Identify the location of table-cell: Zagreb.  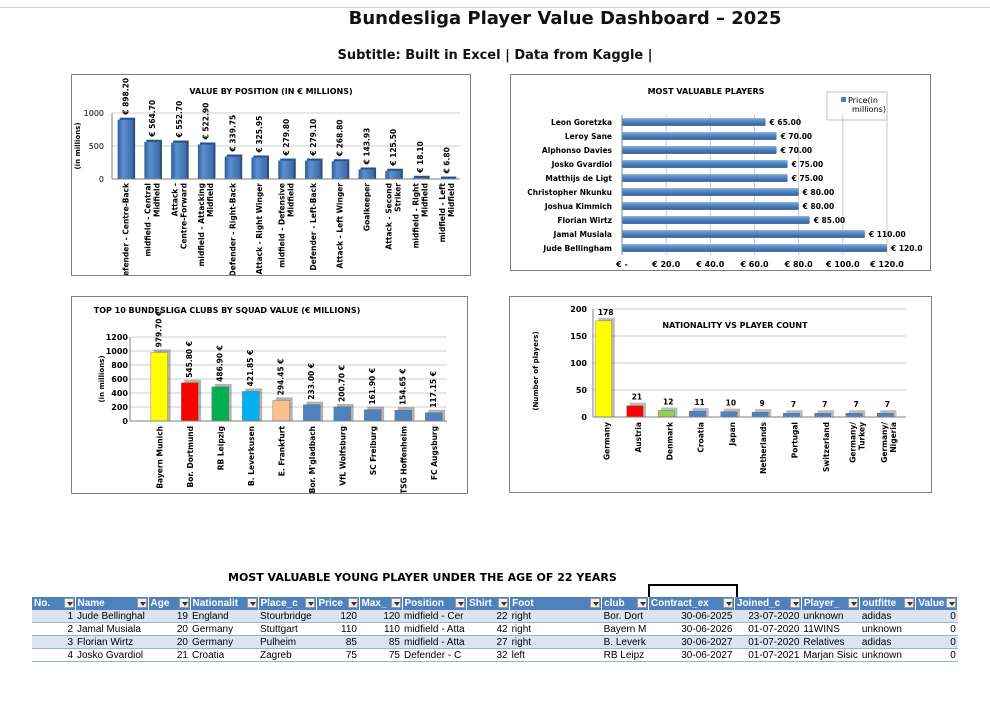
(287, 655).